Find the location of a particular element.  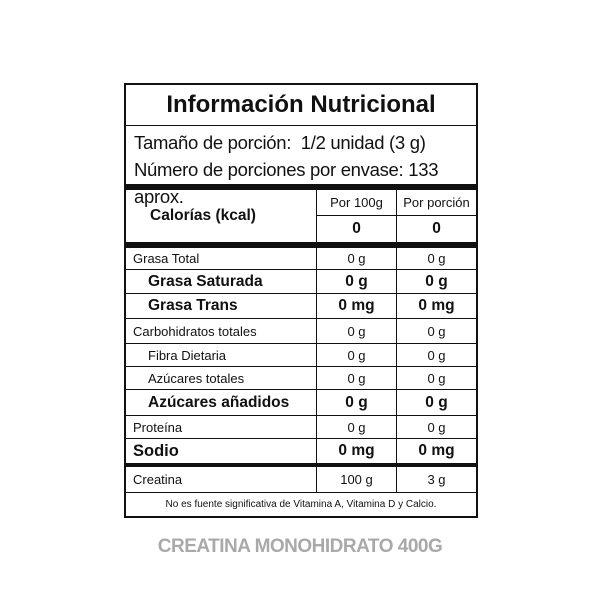

nutrient-name: Grasa Saturada is located at coordinates (205, 281).